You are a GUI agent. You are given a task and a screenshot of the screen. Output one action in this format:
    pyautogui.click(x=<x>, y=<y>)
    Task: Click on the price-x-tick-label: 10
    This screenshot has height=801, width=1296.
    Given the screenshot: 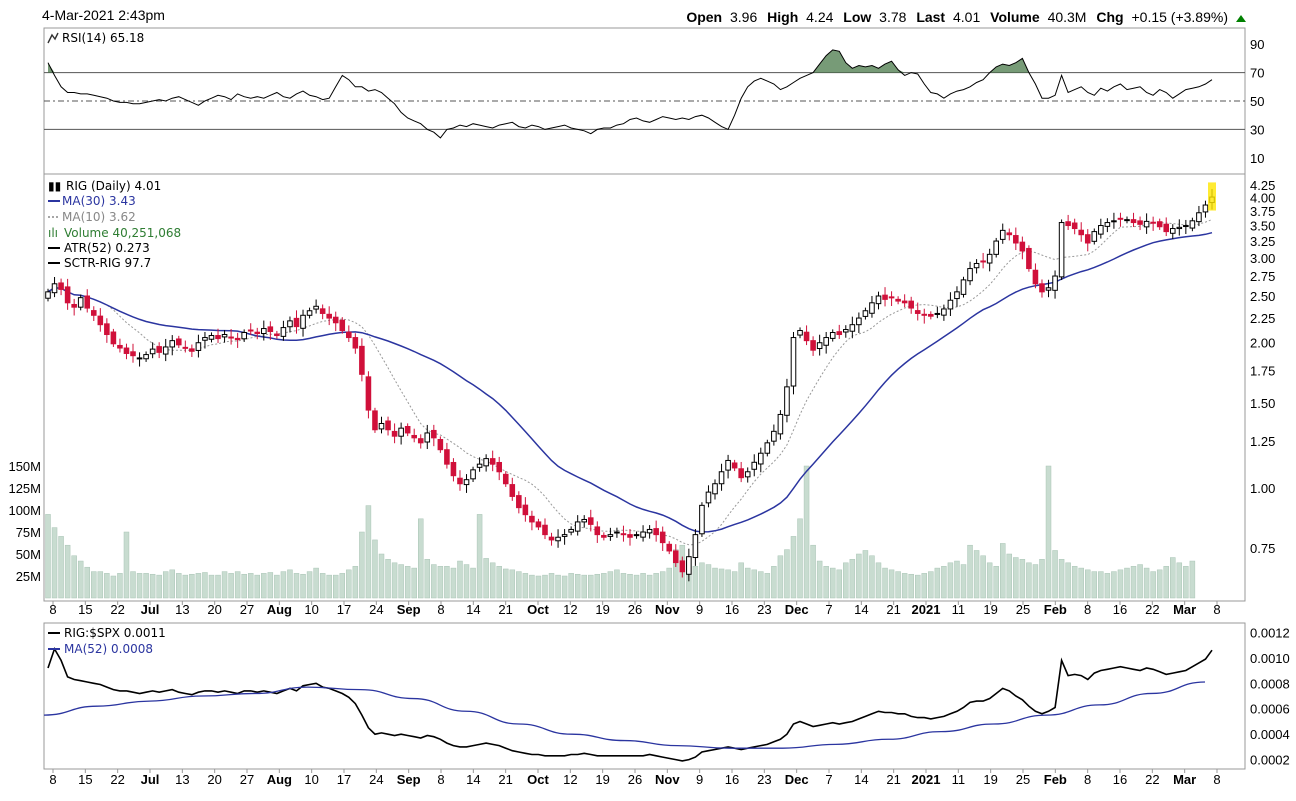 What is the action you would take?
    pyautogui.click(x=311, y=609)
    